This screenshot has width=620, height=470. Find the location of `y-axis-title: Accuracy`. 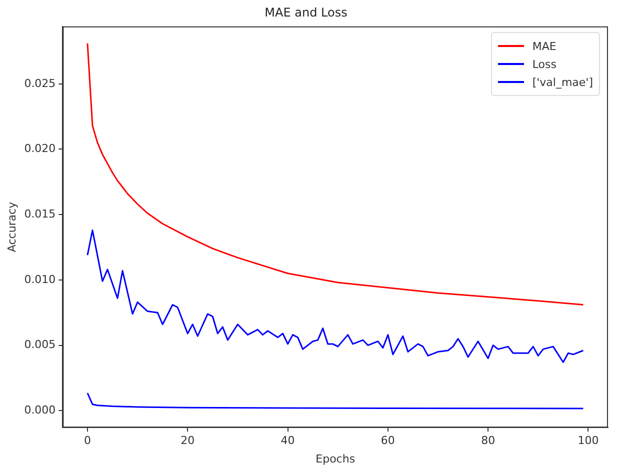

y-axis-title: Accuracy is located at coordinates (11, 226).